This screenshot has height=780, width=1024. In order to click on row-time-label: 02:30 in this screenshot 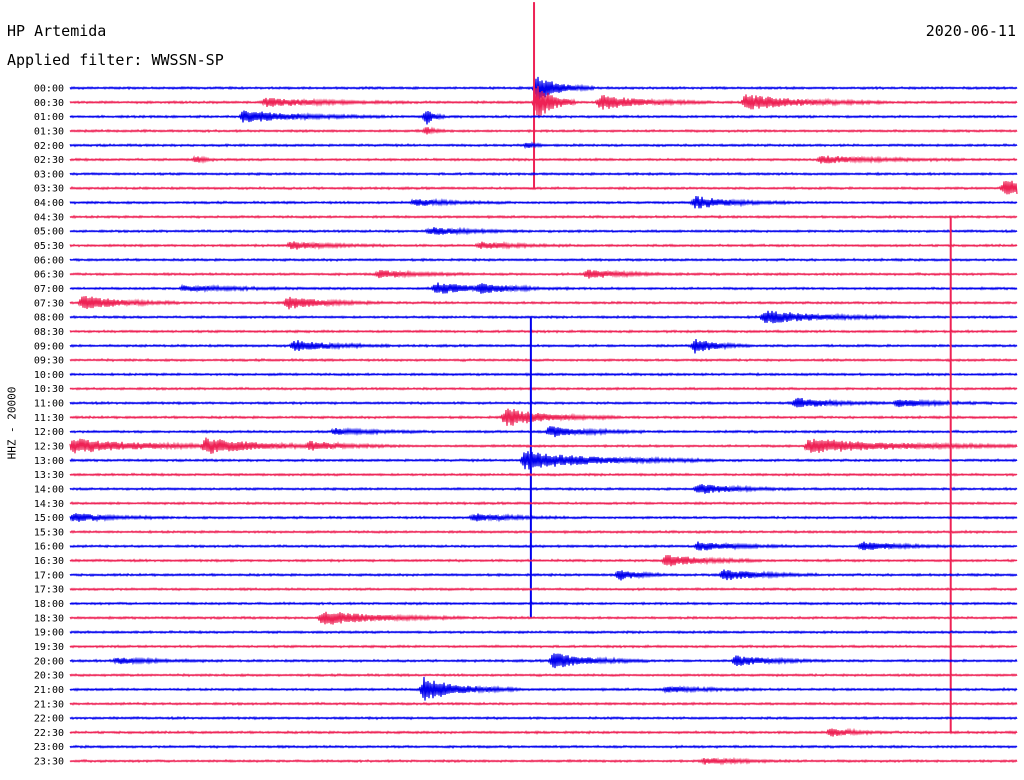, I will do `click(49, 160)`.